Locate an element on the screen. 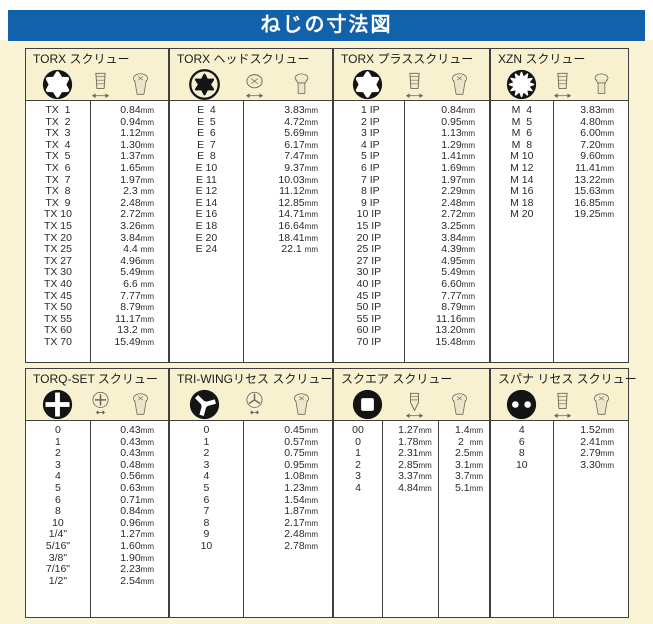 This screenshot has height=624, width=653. value-cell: 2.54mm is located at coordinates (129, 581).